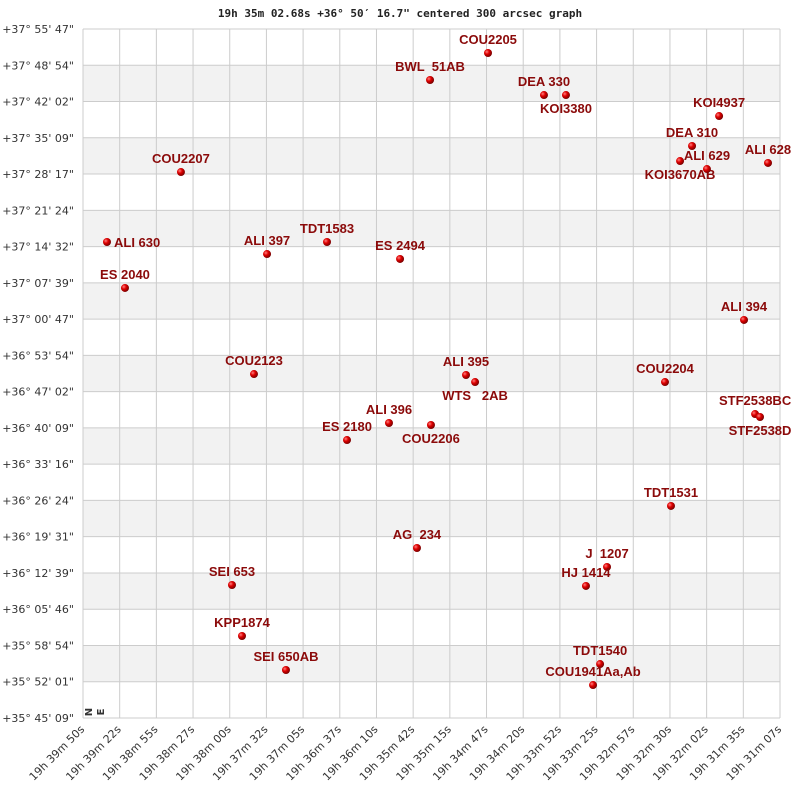  I want to click on star-point: COU2123, so click(254, 366).